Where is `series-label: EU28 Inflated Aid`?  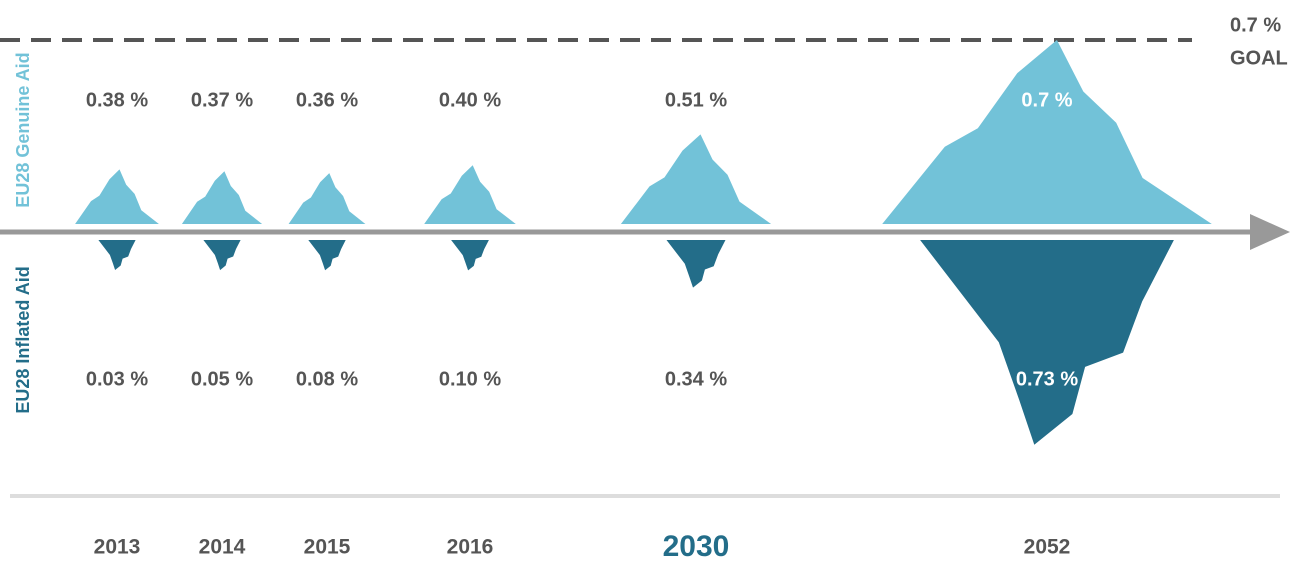
series-label: EU28 Inflated Aid is located at coordinates (23, 339).